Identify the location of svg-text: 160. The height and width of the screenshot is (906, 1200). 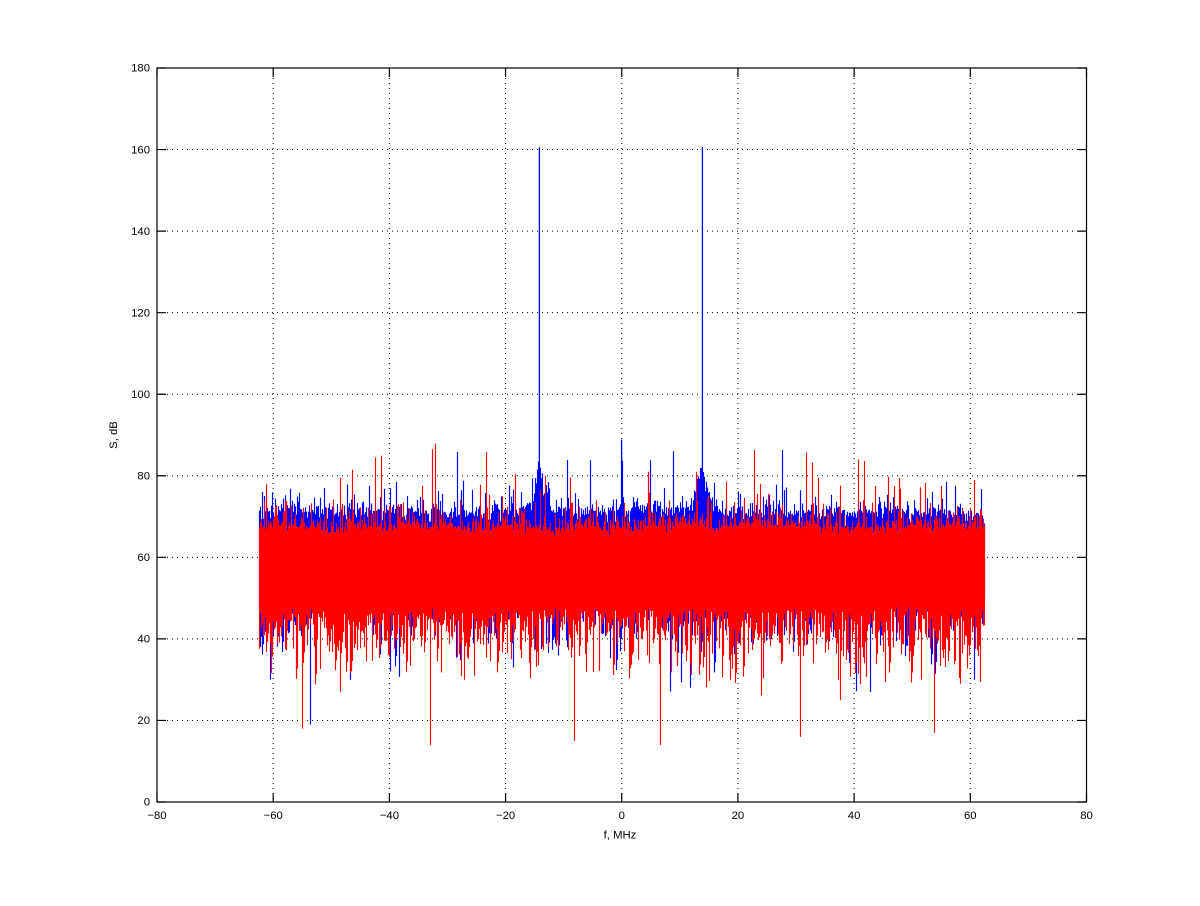
(140, 150).